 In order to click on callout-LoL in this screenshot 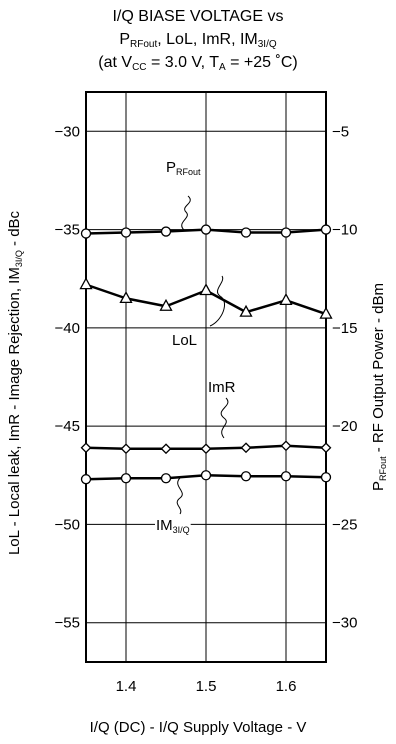, I will do `click(217, 301)`.